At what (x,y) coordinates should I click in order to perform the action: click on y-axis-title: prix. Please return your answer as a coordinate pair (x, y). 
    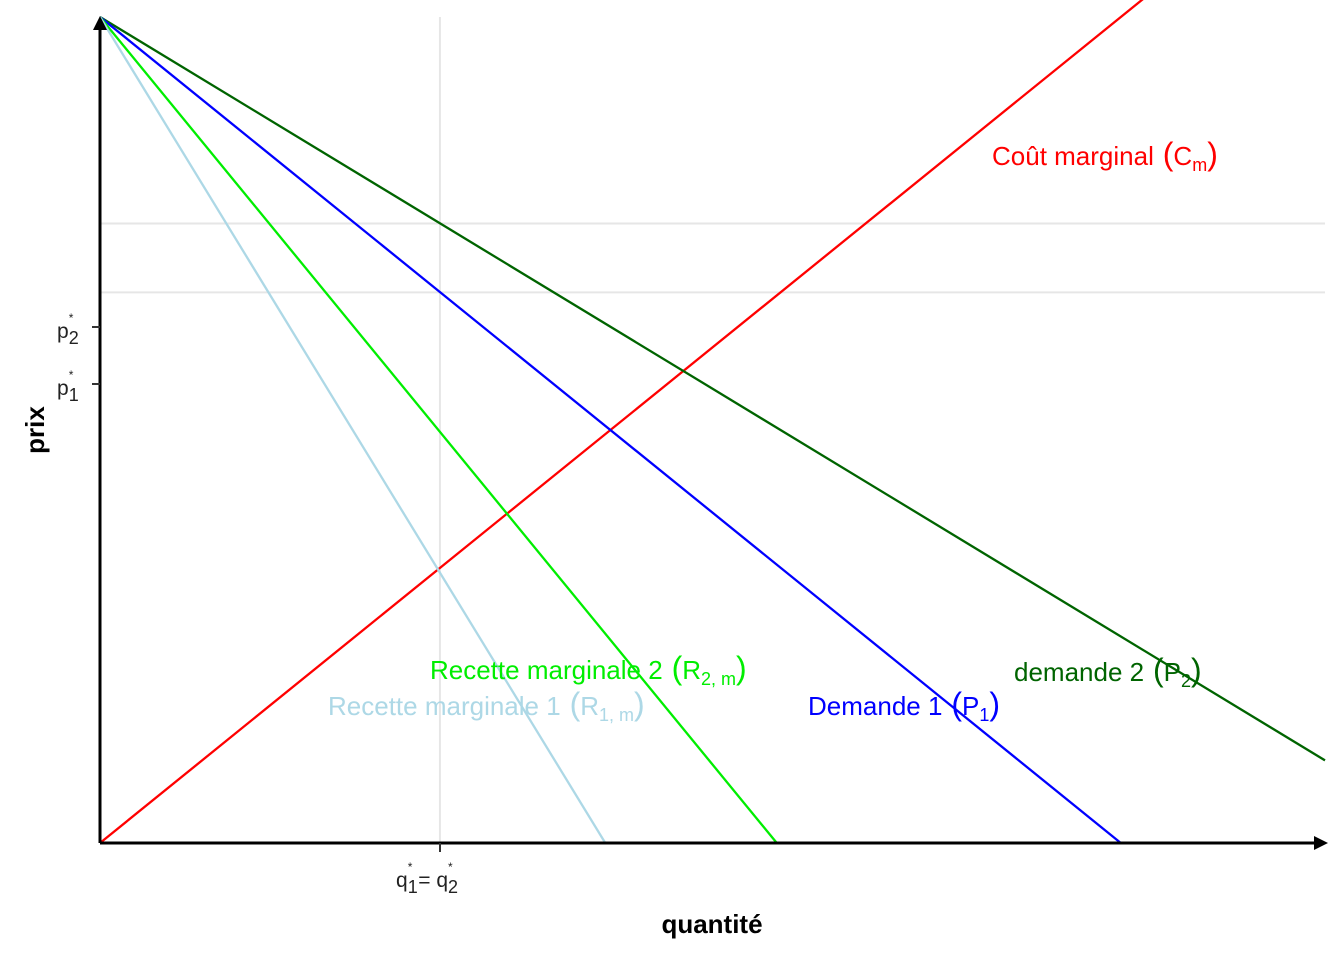
    Looking at the image, I should click on (35, 430).